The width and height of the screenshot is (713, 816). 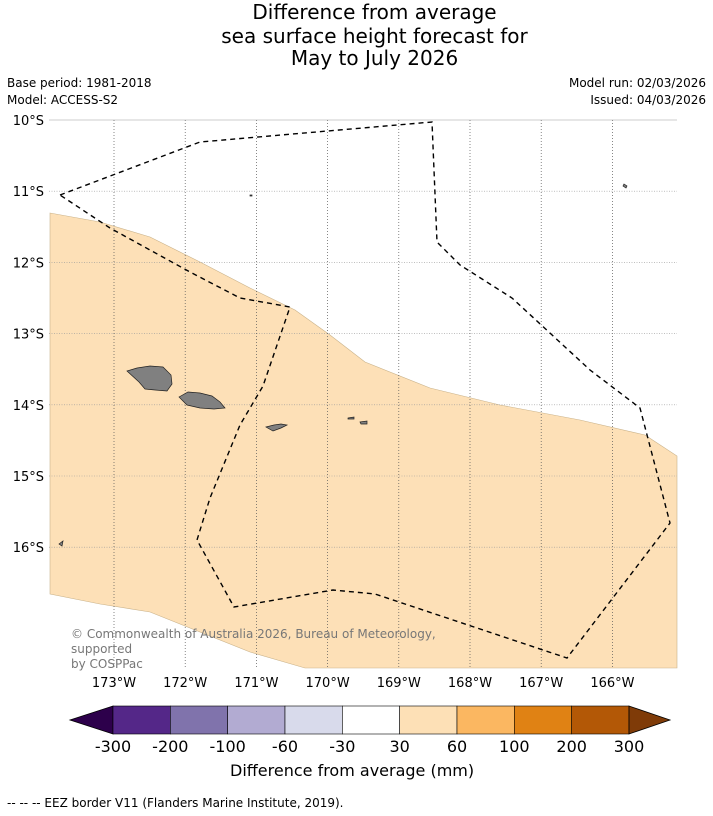 What do you see at coordinates (648, 100) in the screenshot?
I see `issued-date: Issued: 04/03/2026` at bounding box center [648, 100].